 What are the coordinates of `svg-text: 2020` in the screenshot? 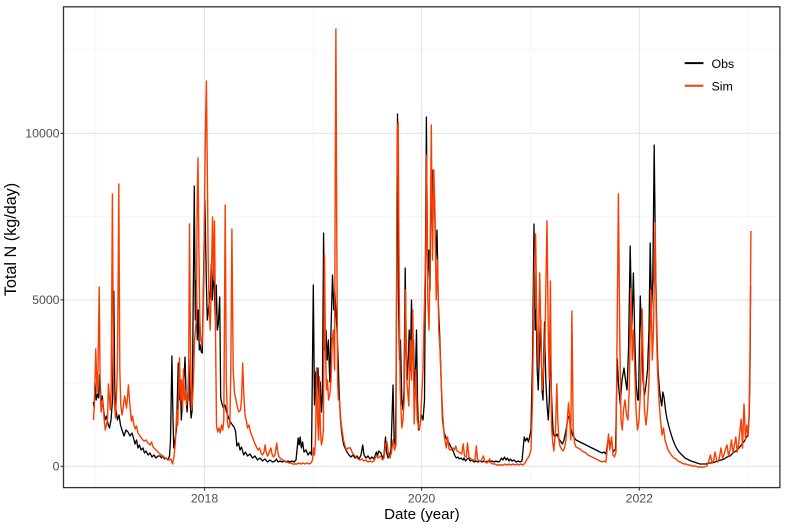 It's located at (422, 499).